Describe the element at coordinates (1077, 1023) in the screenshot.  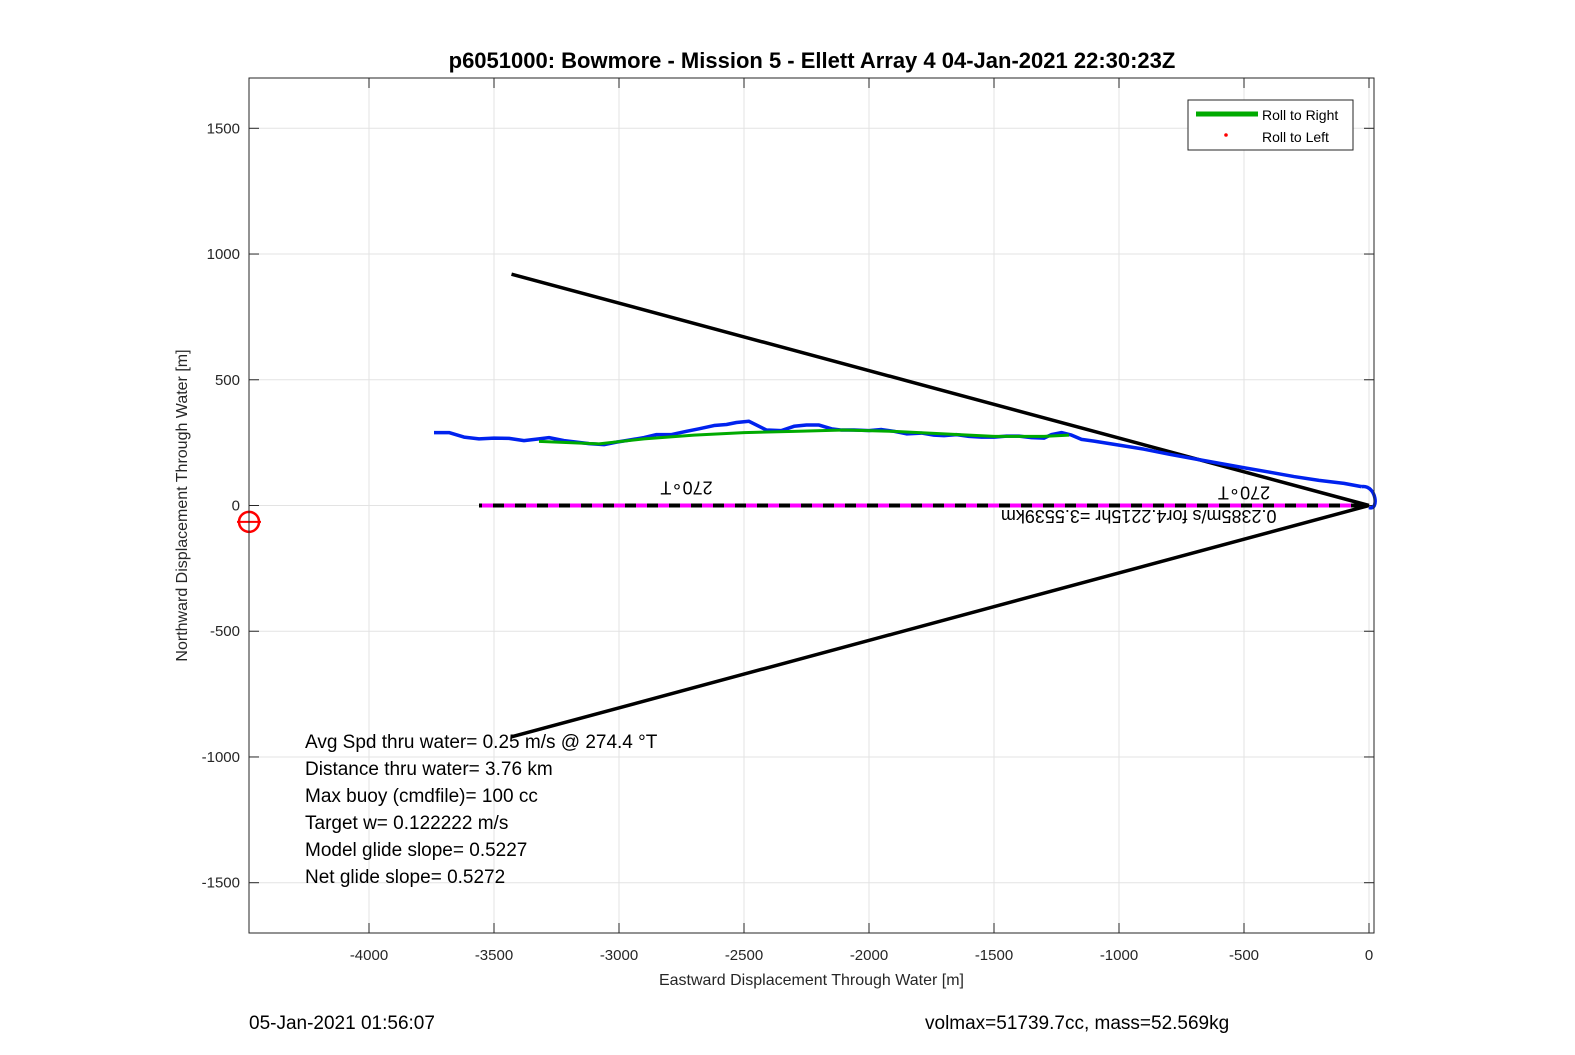
I see `footer-volmax-mass: volmax=51739.7cc, mass=52.569kg` at that location.